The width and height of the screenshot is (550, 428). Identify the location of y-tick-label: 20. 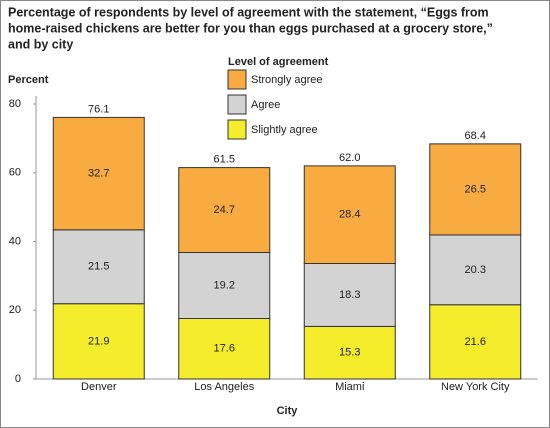
(15, 310).